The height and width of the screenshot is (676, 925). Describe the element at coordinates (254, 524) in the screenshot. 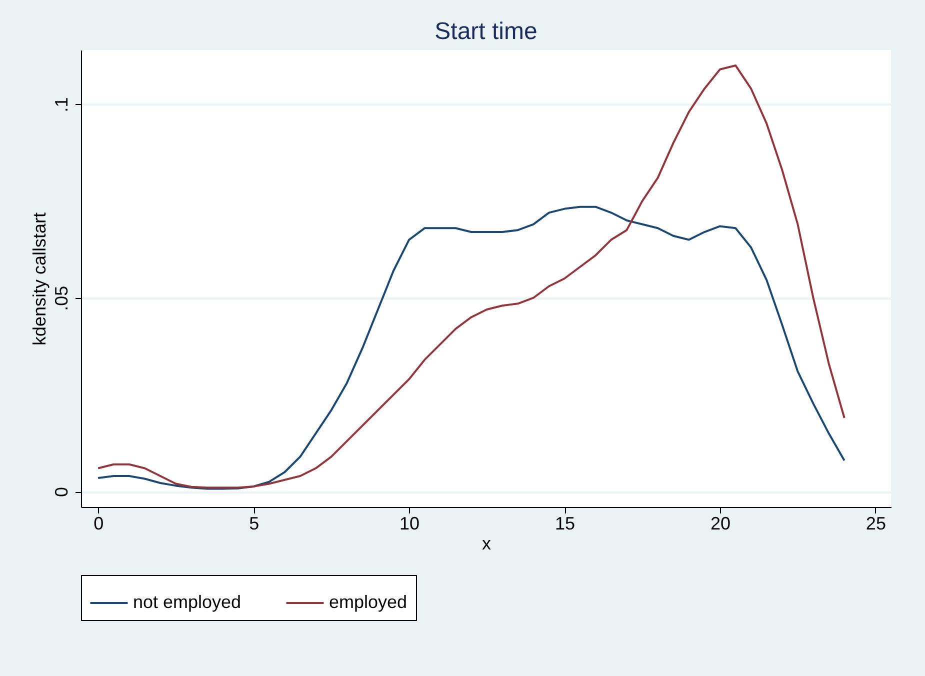

I see `x-tick-label: 5` at that location.